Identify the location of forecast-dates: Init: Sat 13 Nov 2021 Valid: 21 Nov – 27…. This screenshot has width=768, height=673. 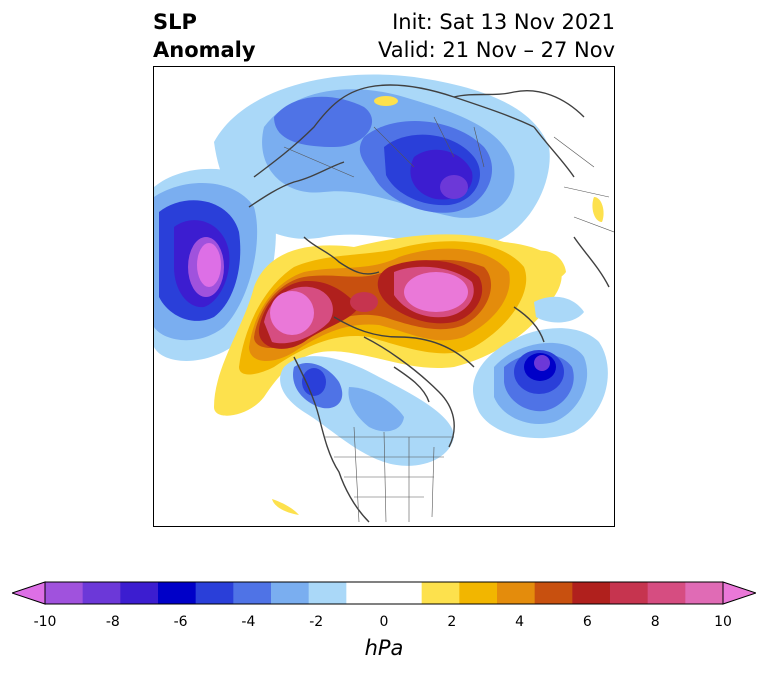
(496, 36).